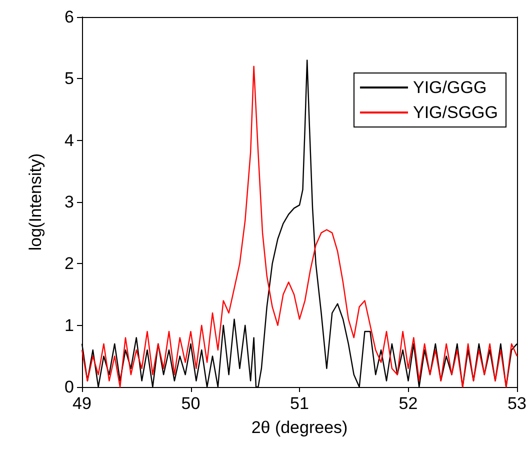 The image size is (530, 459). What do you see at coordinates (69, 264) in the screenshot?
I see `y-tick-label: 2` at bounding box center [69, 264].